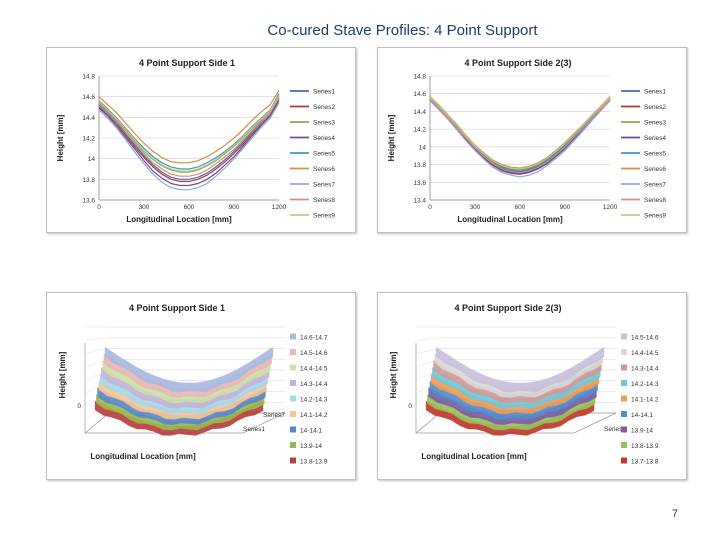  I want to click on legend-label: Series1, so click(324, 92).